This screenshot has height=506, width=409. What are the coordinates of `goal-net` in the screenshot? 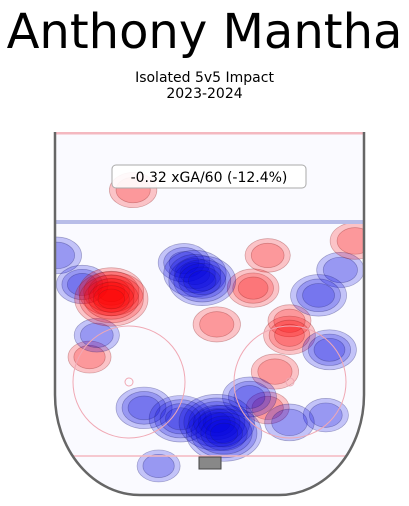 It's located at (210, 463).